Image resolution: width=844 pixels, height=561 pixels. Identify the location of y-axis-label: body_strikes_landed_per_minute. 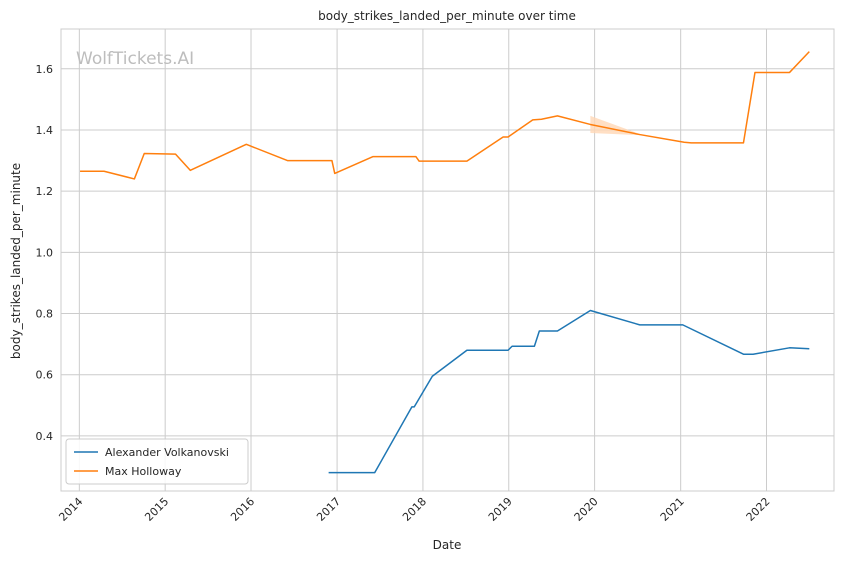
(16, 261).